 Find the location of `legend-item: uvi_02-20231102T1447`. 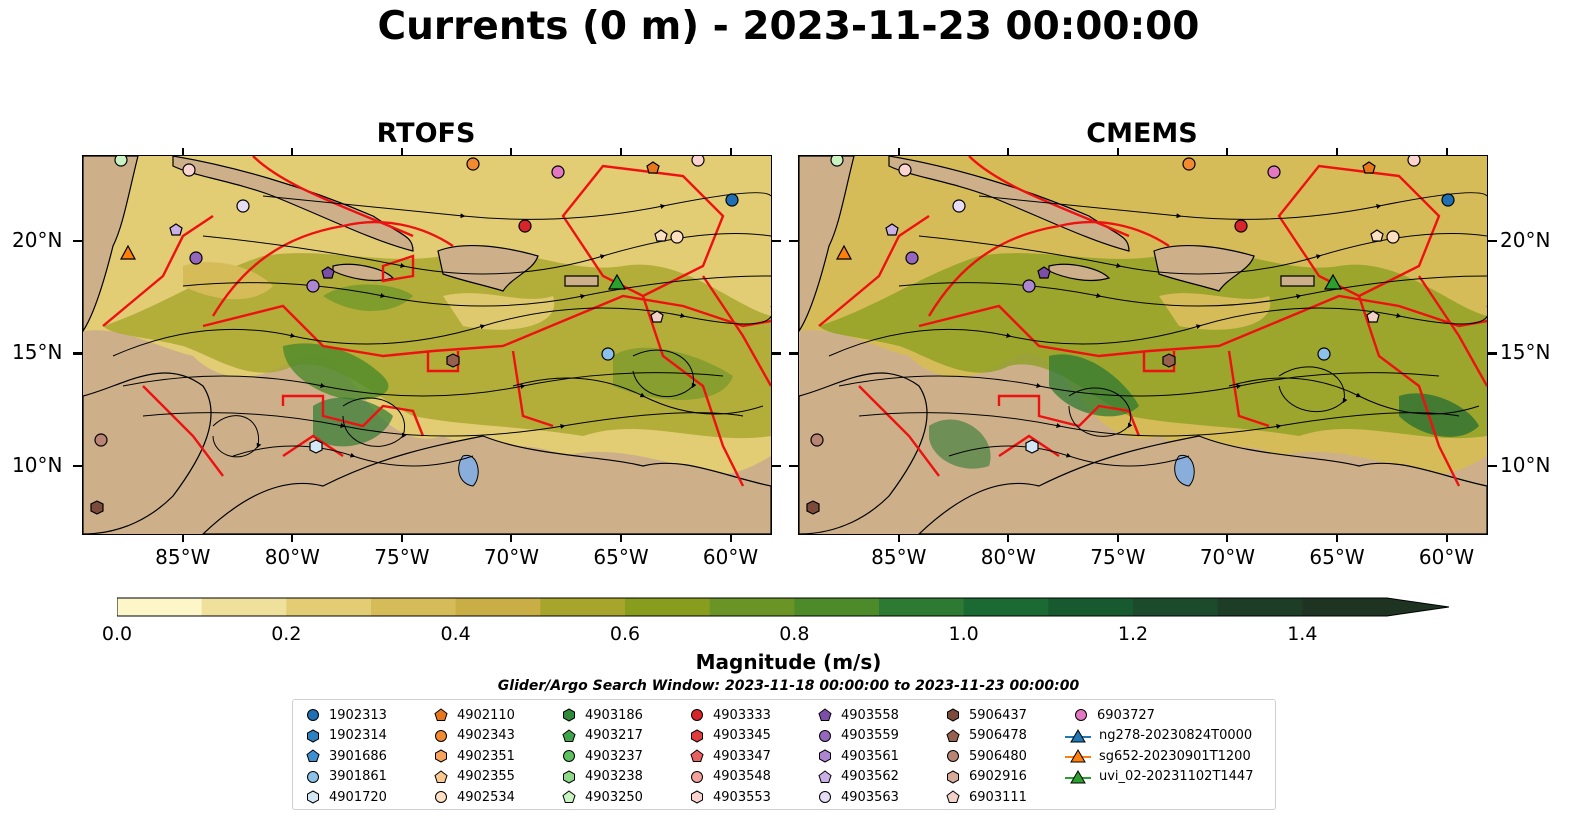

legend-item: uvi_02-20231102T1447 is located at coordinates (1159, 777).